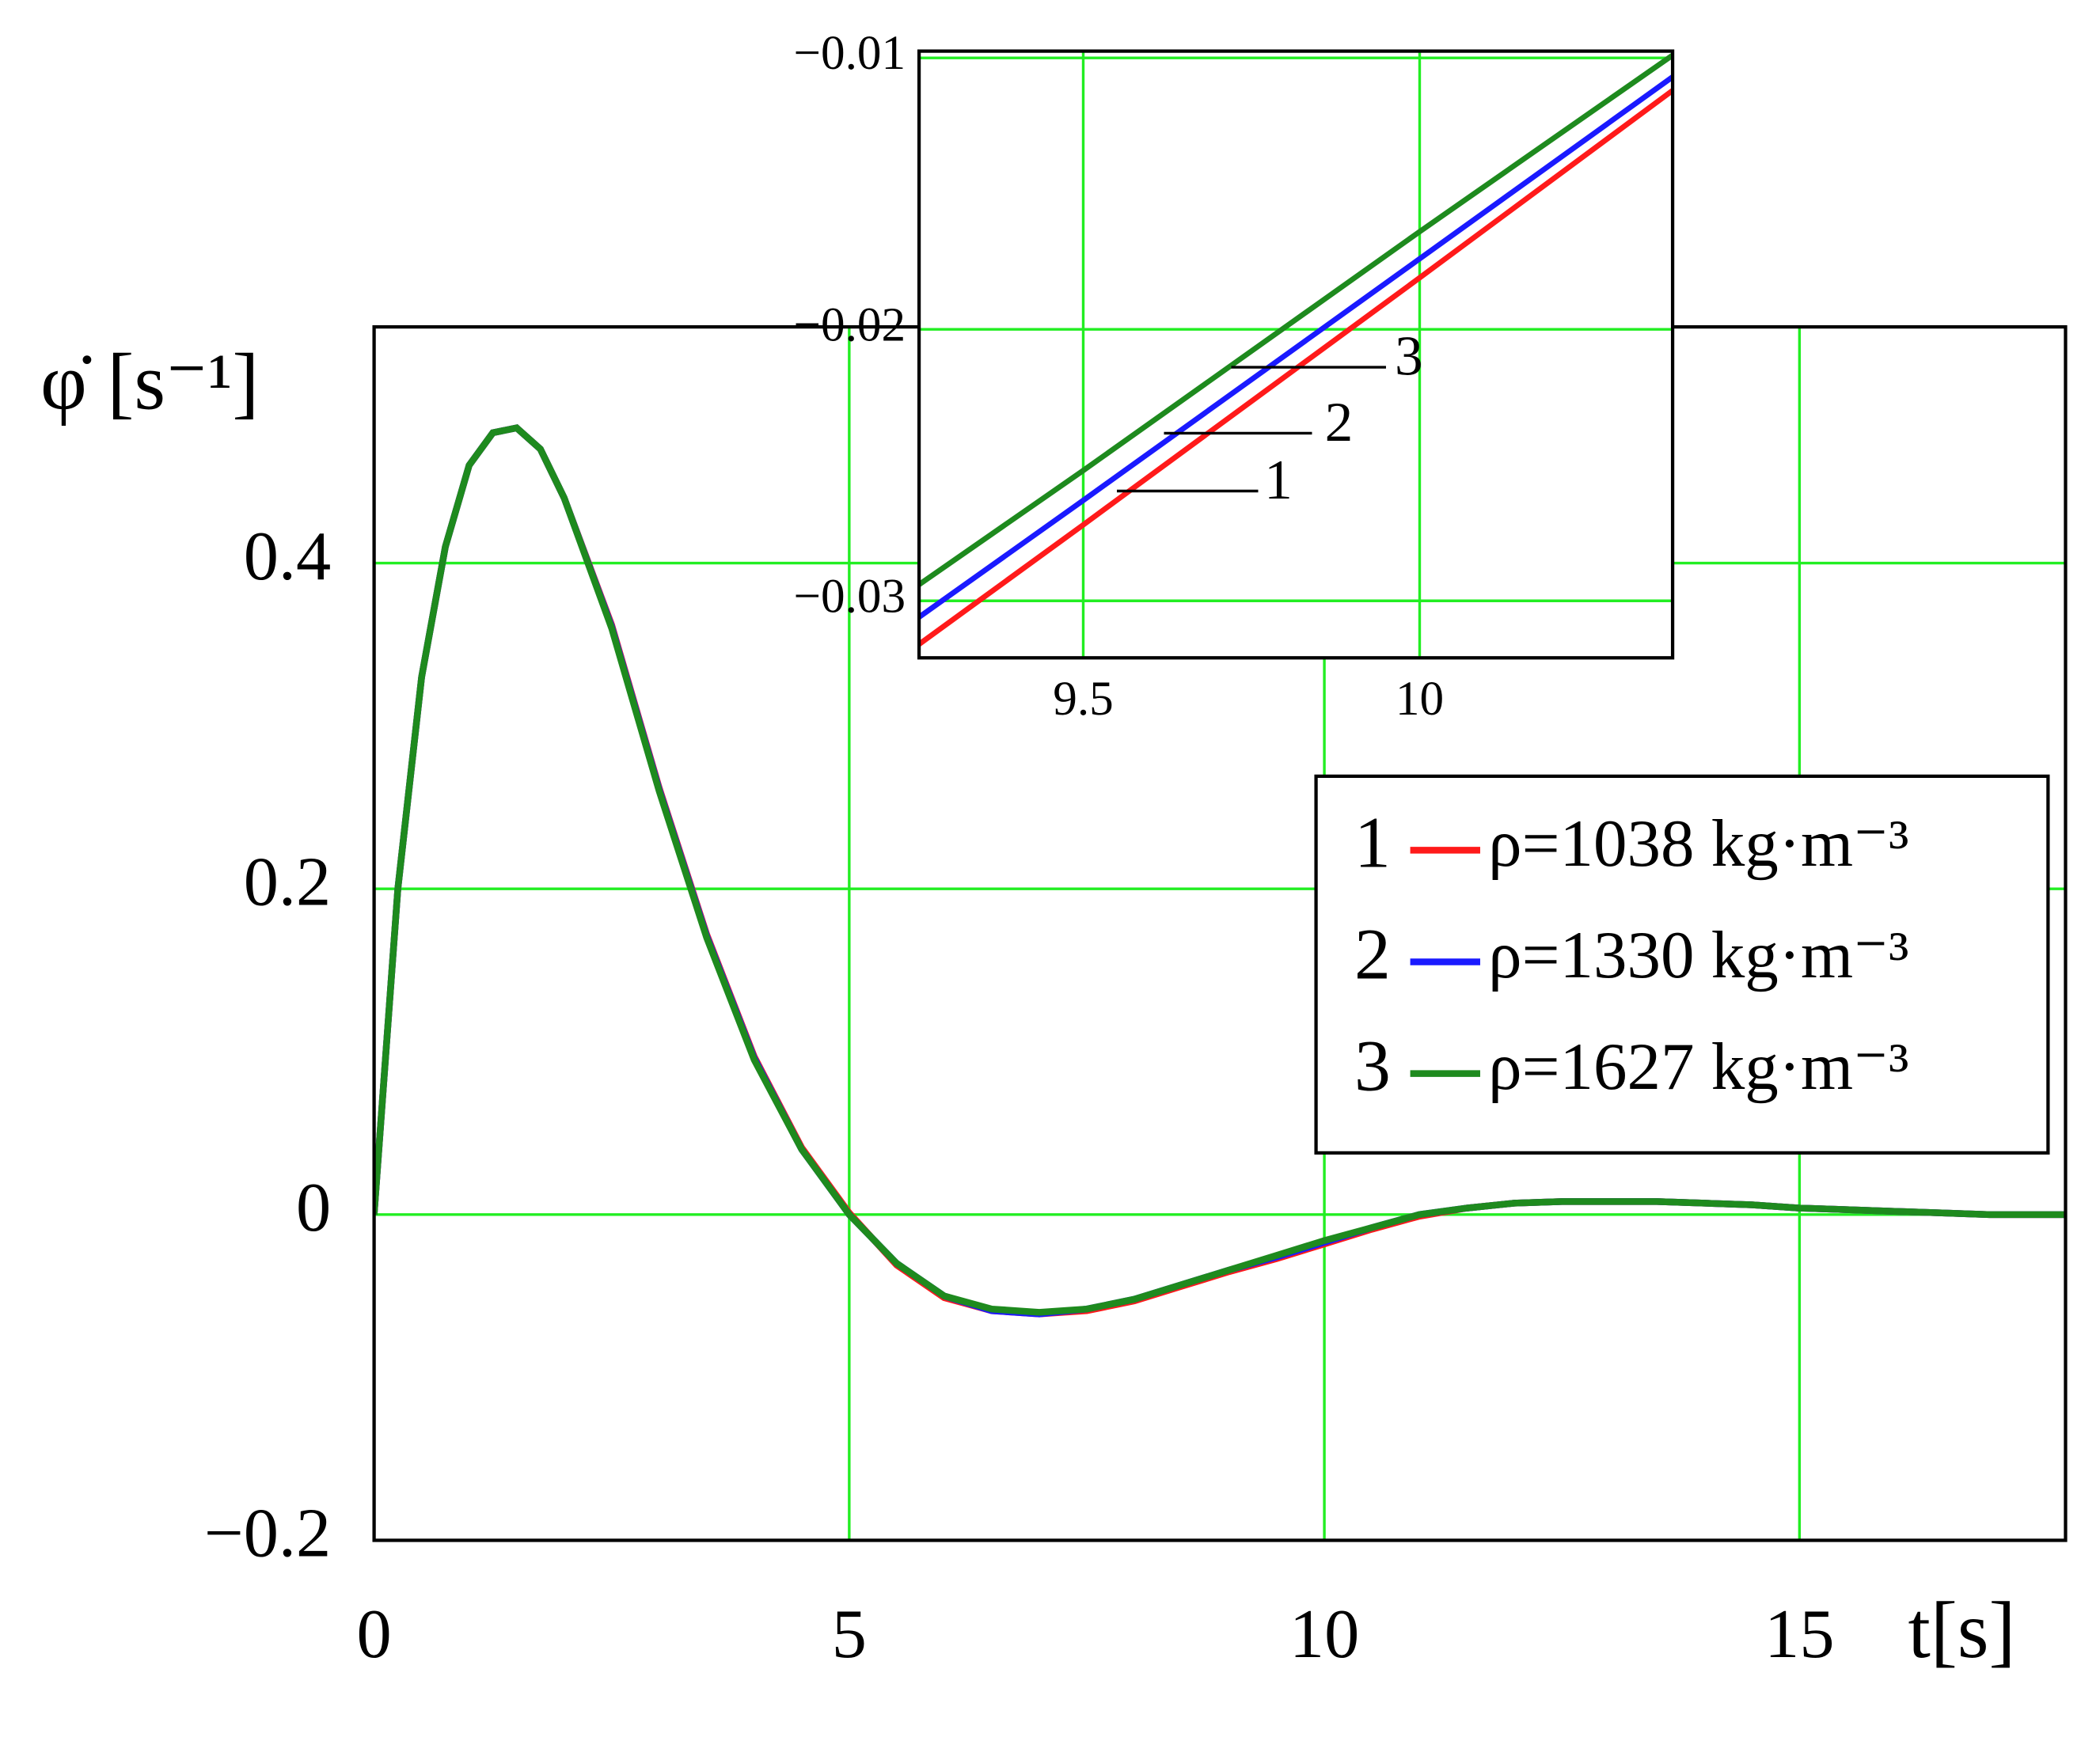  I want to click on plot-background, so click(1296, 355).